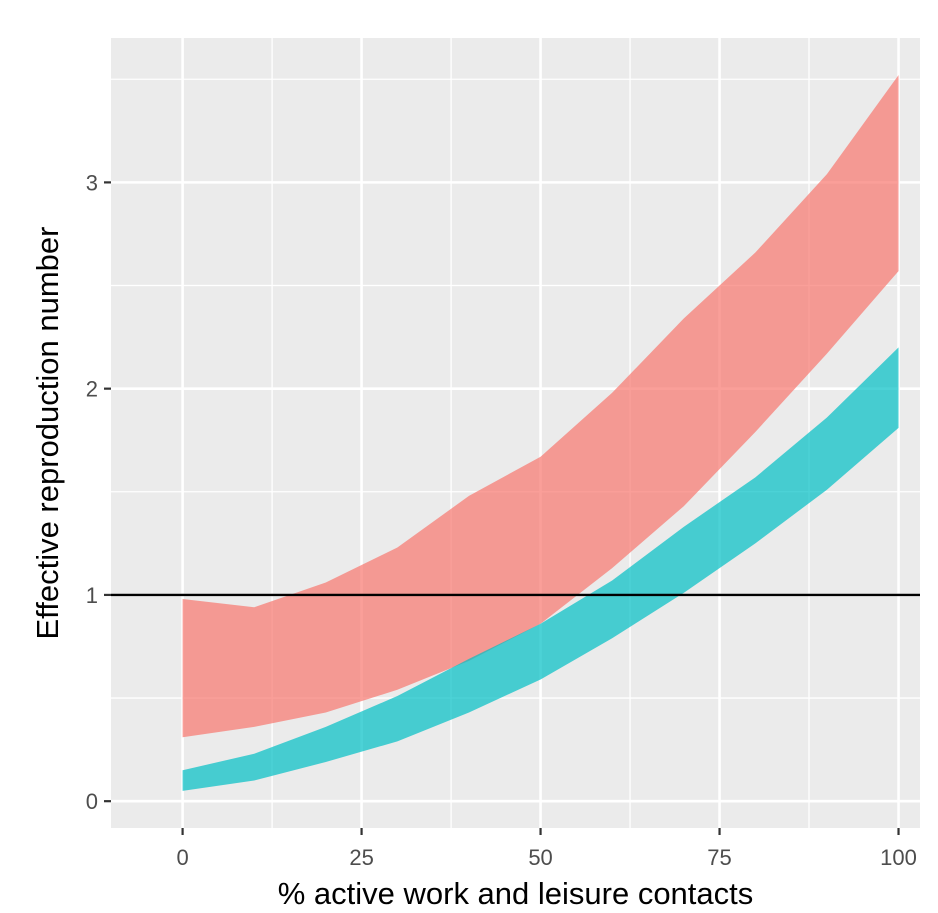 This screenshot has height=913, width=938. Describe the element at coordinates (92, 182) in the screenshot. I see `y-tick-label: 3` at that location.